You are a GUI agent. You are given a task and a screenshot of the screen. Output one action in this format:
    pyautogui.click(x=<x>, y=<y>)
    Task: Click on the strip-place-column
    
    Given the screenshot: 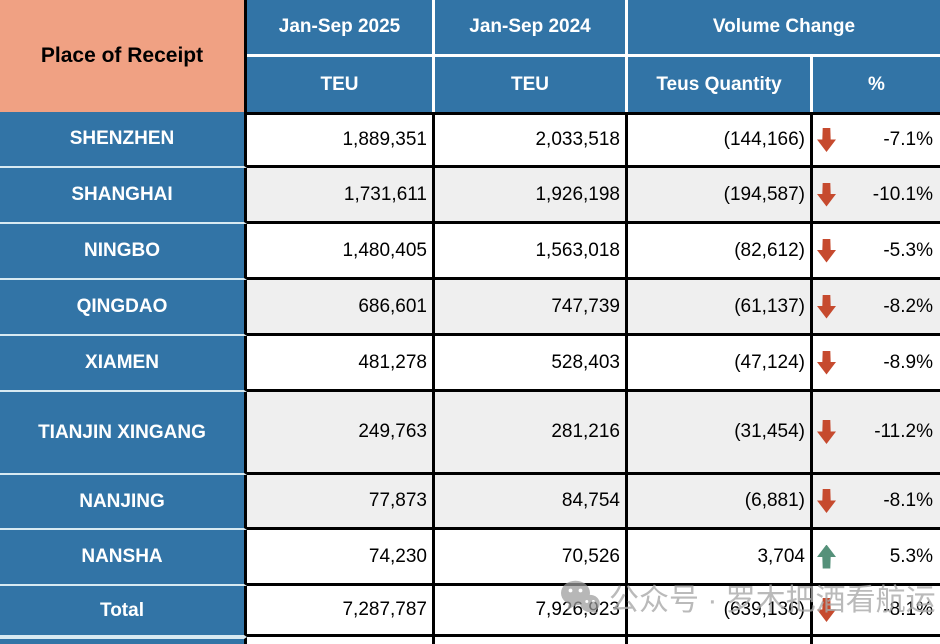 What is the action you would take?
    pyautogui.click(x=123, y=640)
    